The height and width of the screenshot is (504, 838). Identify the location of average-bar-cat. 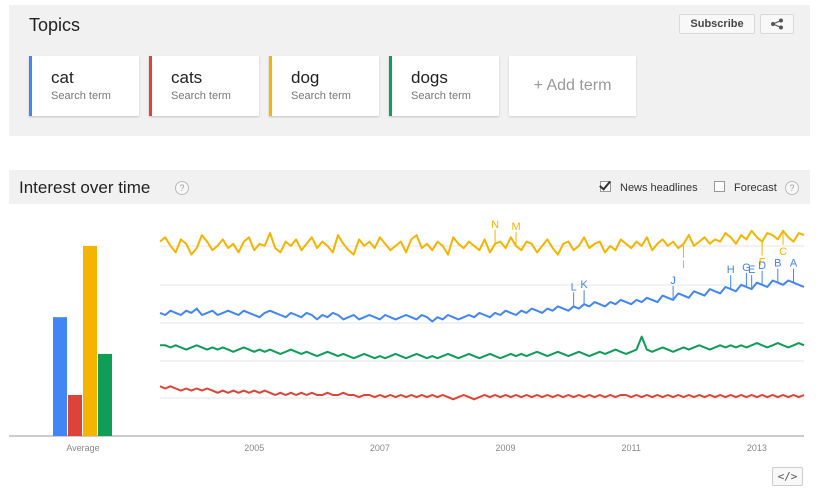
(60, 376).